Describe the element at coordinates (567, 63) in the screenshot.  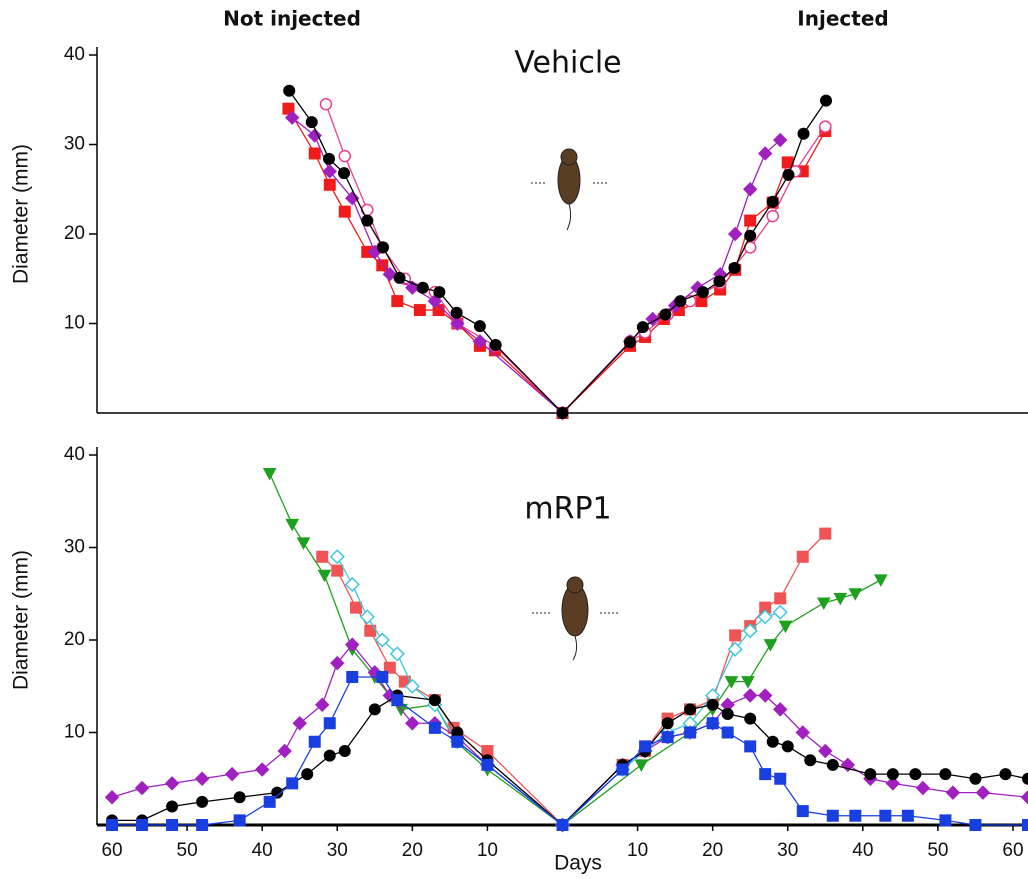
I see `chart-title: Vehicle` at that location.